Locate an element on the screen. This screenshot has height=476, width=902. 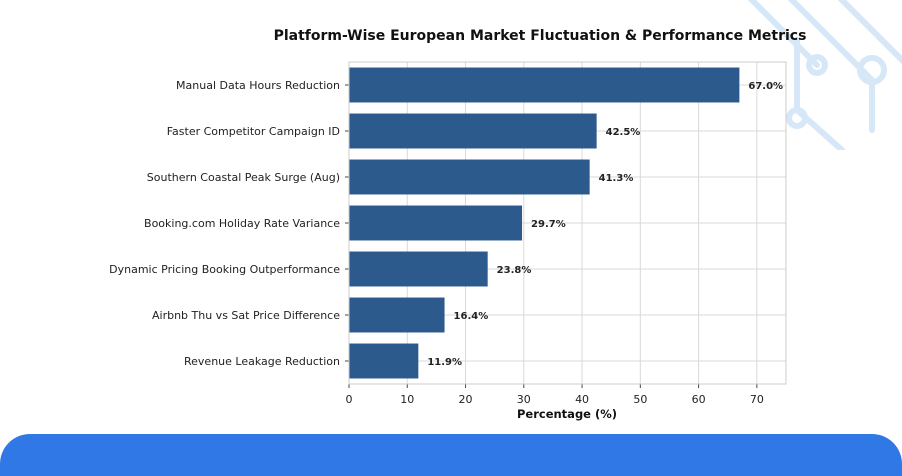
value-label: 42.5% is located at coordinates (623, 132).